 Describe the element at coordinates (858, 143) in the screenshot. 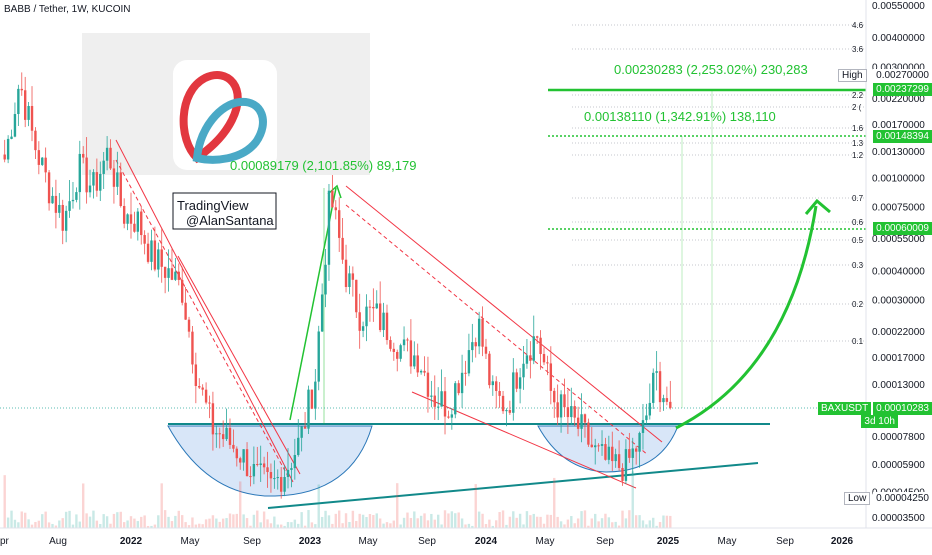

I see `fib-label: 1.3` at that location.